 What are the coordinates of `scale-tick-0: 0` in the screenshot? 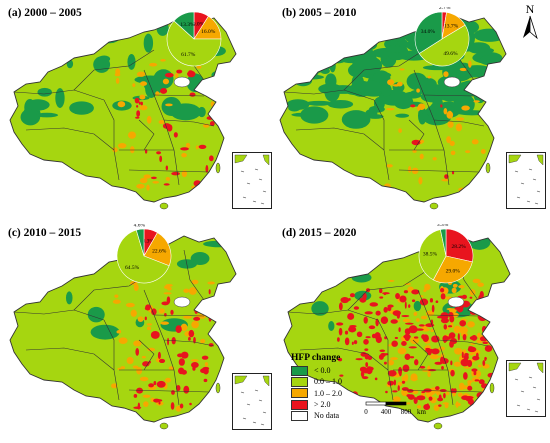 It's located at (366, 412).